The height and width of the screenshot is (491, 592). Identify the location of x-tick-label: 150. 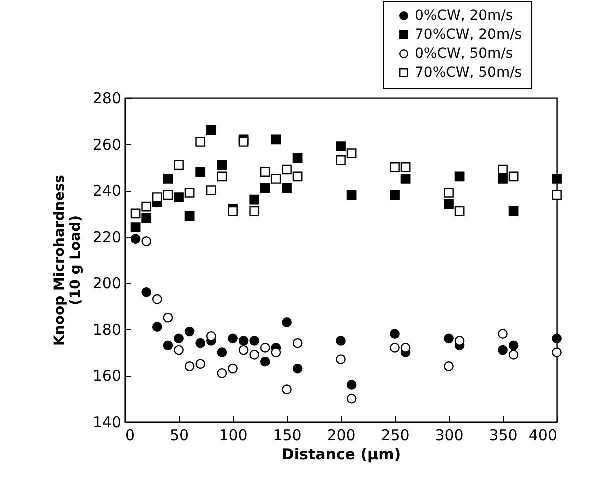
(287, 435).